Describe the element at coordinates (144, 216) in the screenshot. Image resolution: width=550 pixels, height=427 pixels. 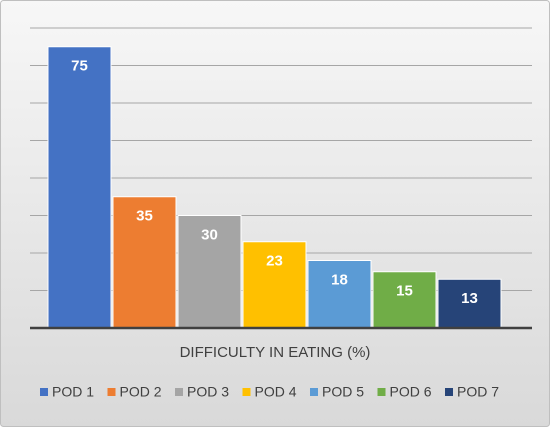
I see `data-label: 35` at that location.